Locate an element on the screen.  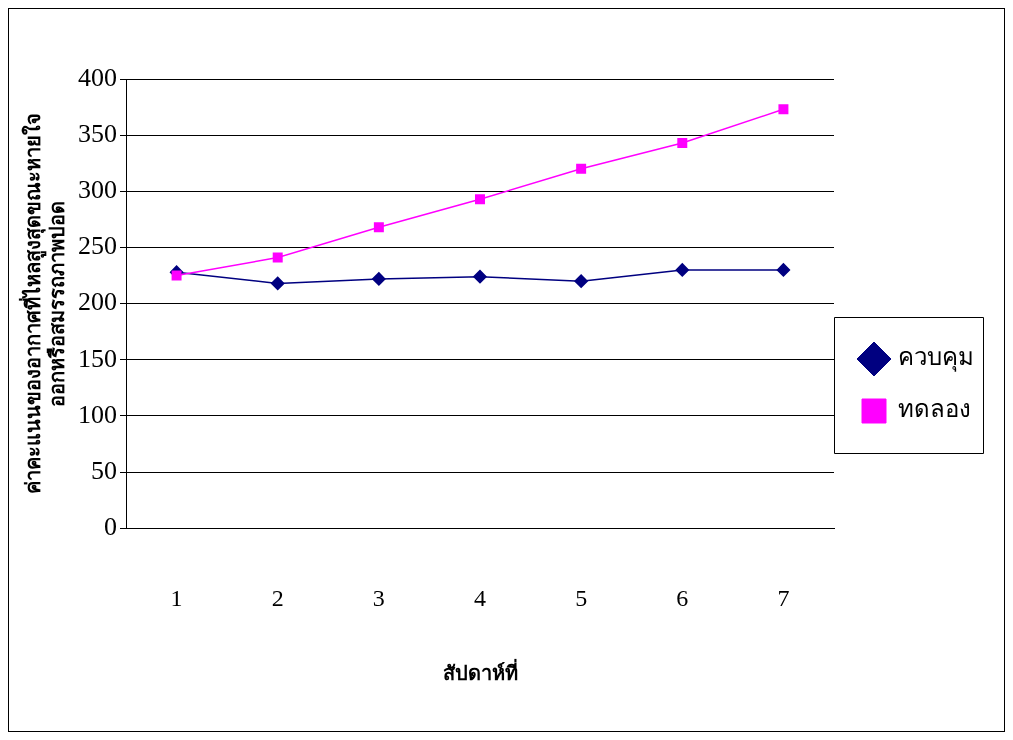
y-axis-title: ค่าคะแนนของอากาศที่ไหลสูงสุดขณะหายใจ ออกหรือสมรรถภาพปอด is located at coordinates (44, 304).